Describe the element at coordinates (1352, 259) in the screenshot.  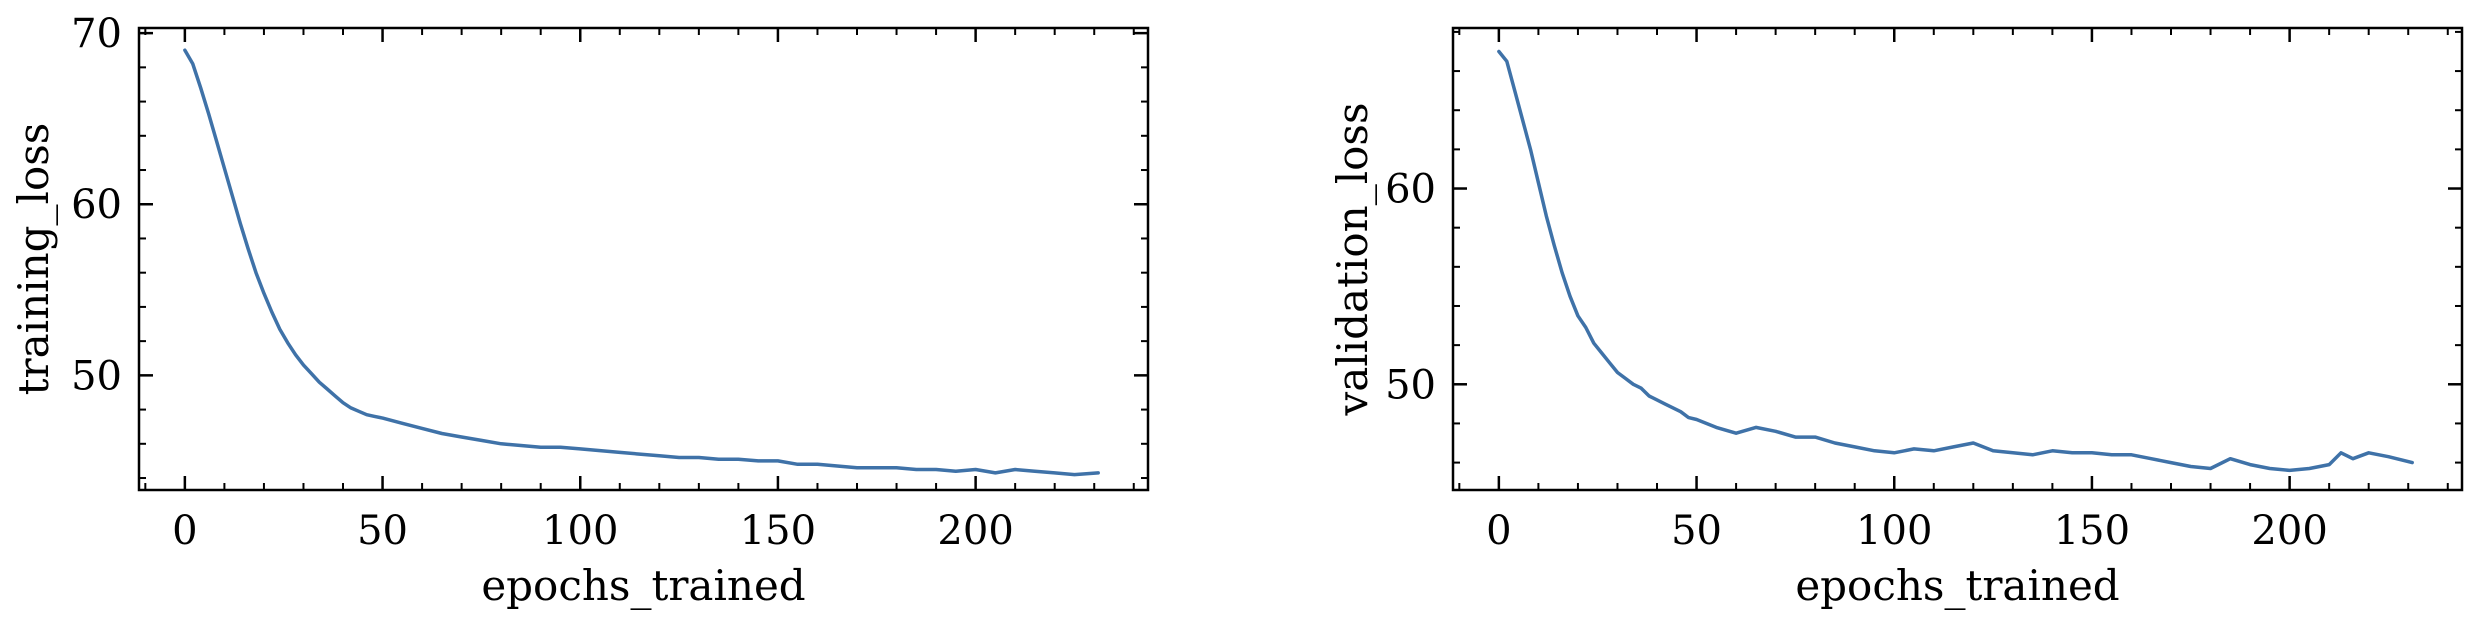
I see `y-axis-label: validation_loss` at that location.